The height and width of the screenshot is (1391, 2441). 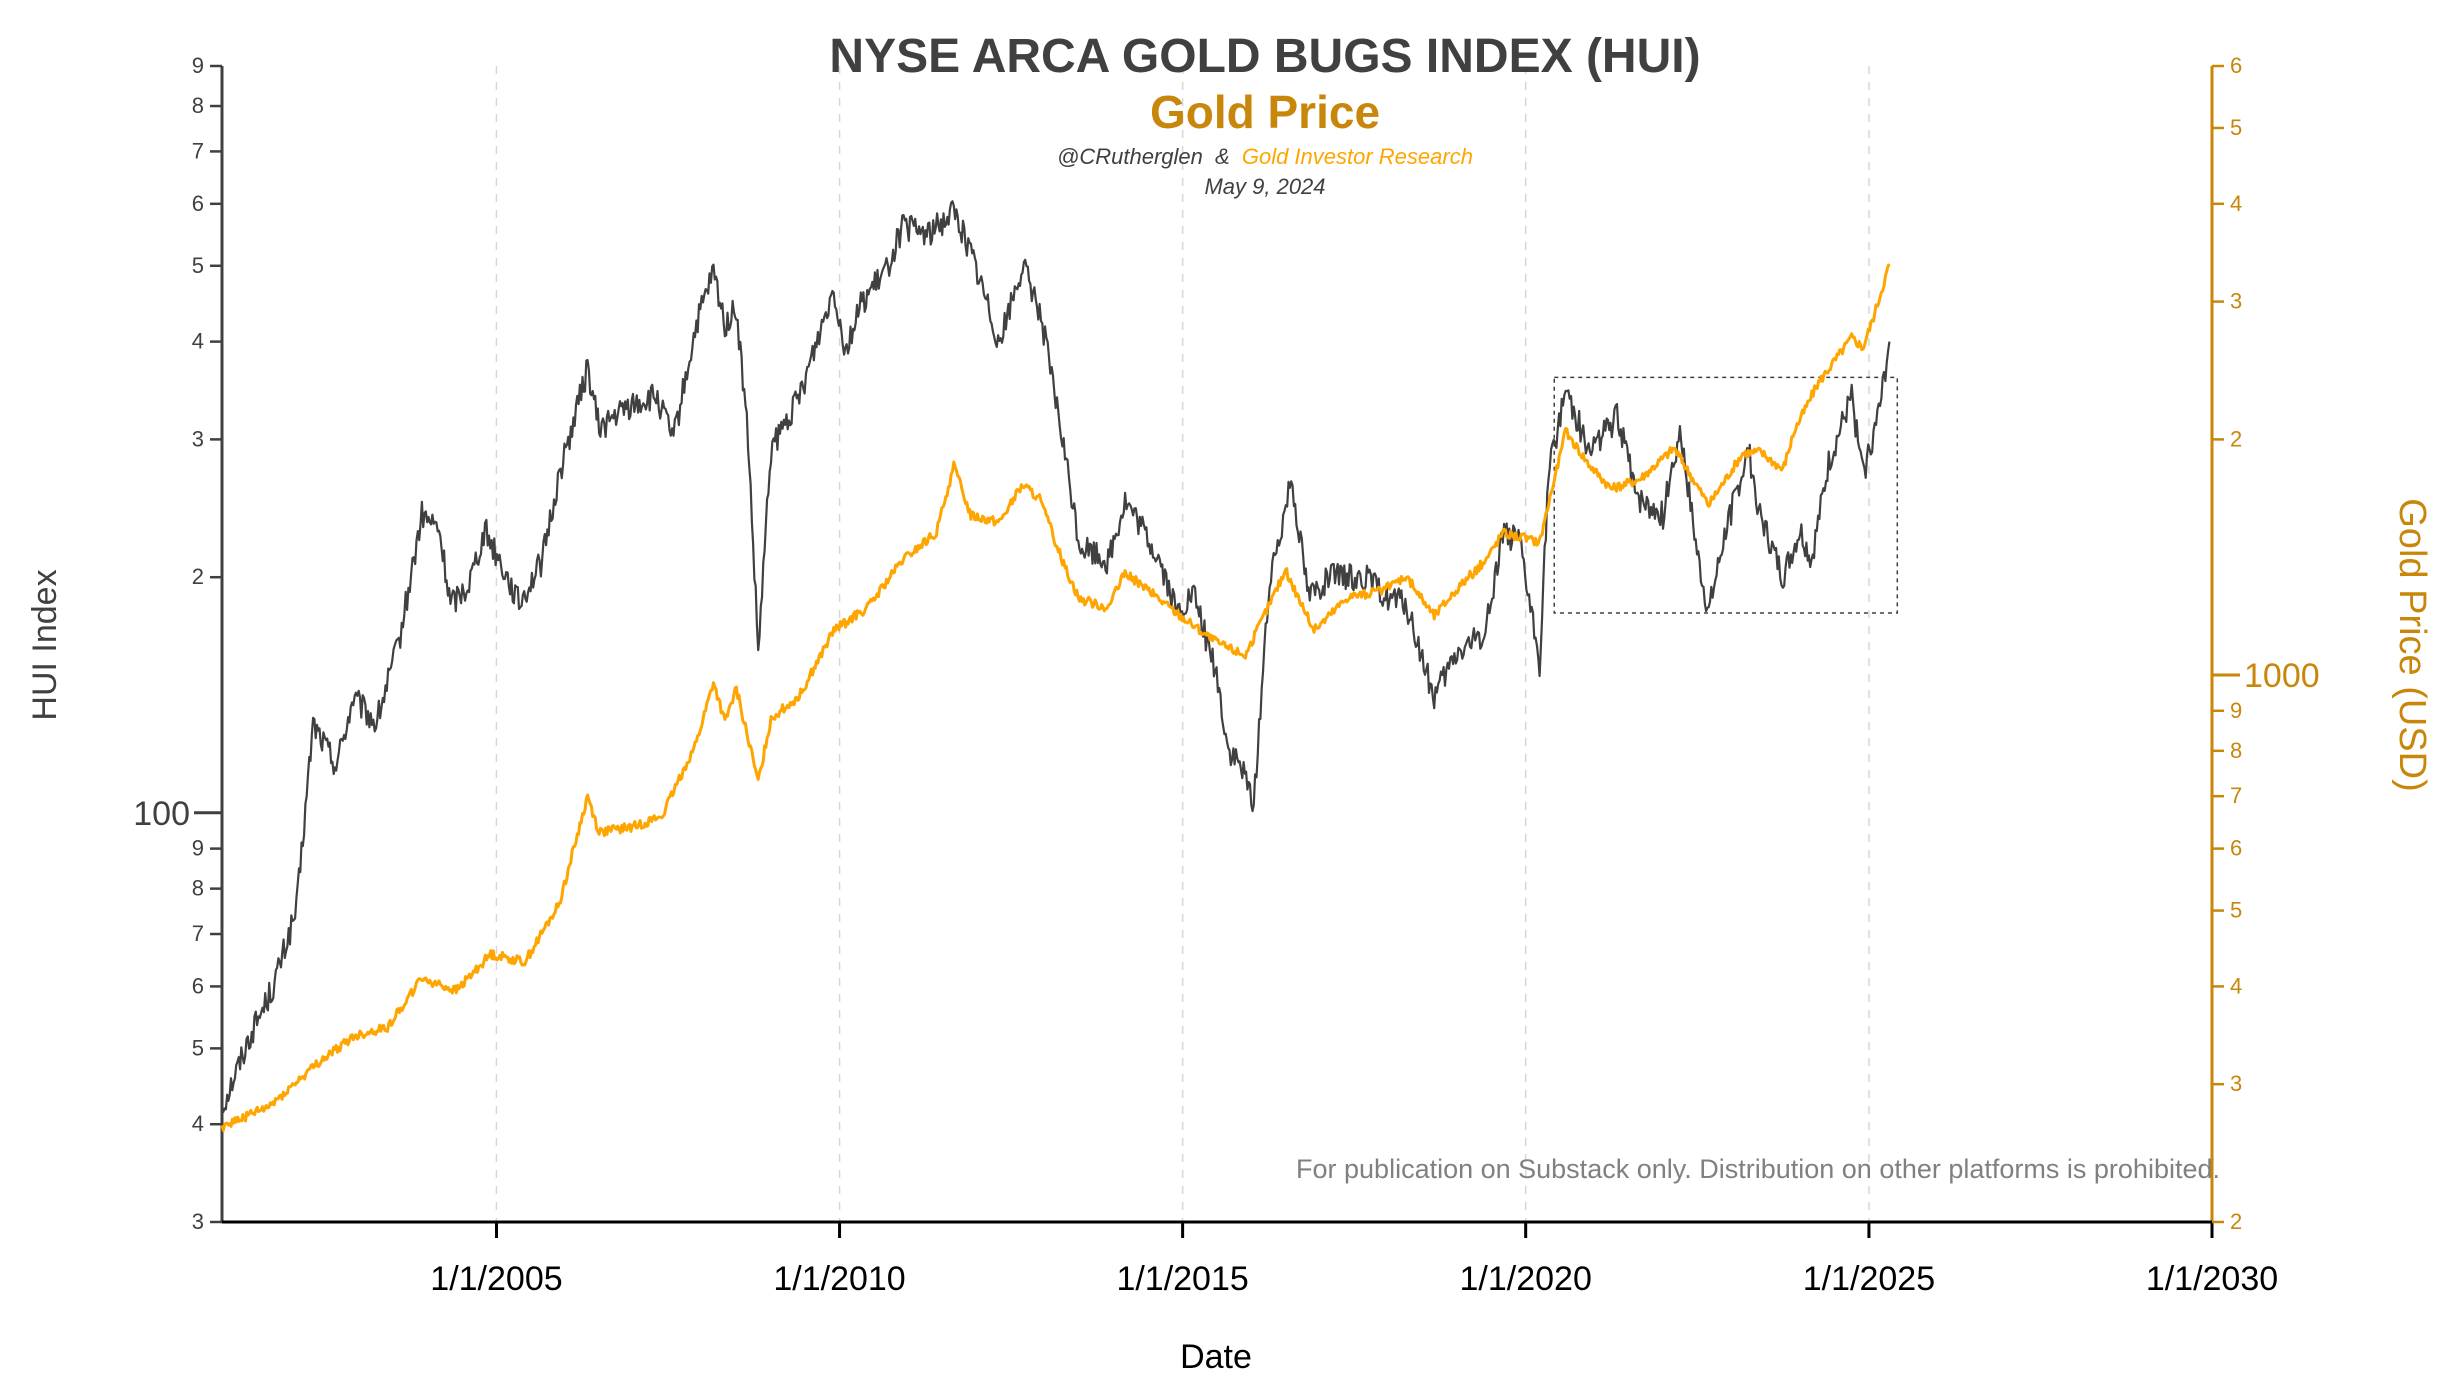 What do you see at coordinates (1264, 56) in the screenshot?
I see `chart-title: NYSE ARCA GOLD BUGS INDEX (HUI)` at bounding box center [1264, 56].